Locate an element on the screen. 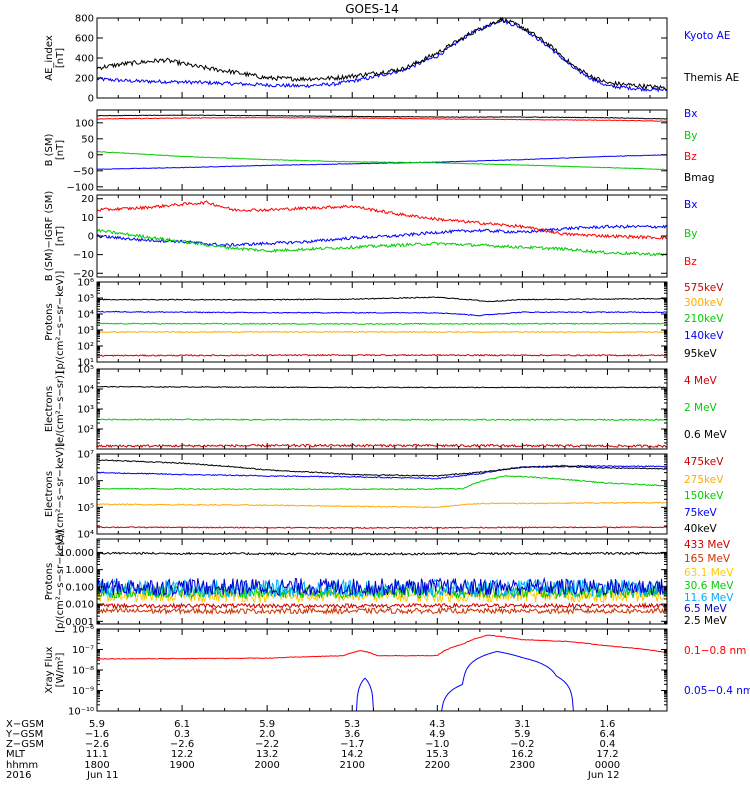  y-tick-label-xray-1: 10⁻⁹ is located at coordinates (83, 691).